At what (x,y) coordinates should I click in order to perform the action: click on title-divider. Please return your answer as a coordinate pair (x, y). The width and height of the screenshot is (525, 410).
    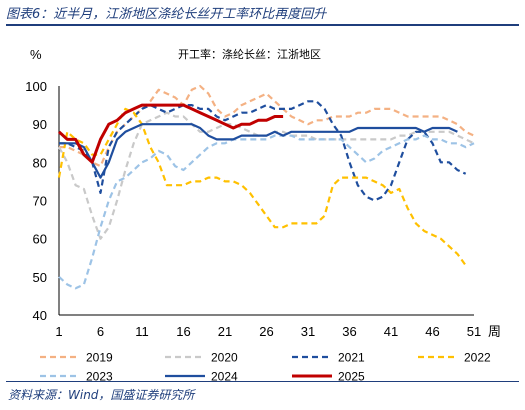
    Looking at the image, I should click on (262, 25).